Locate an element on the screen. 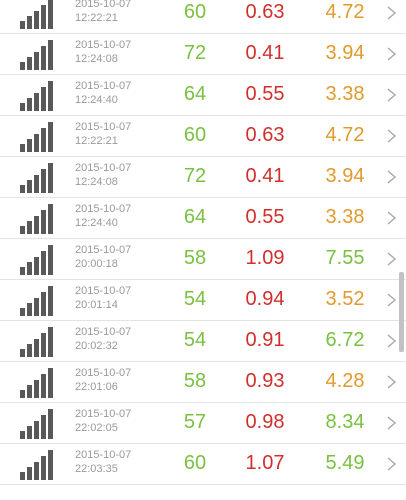  value-2: 0.98 is located at coordinates (265, 422).